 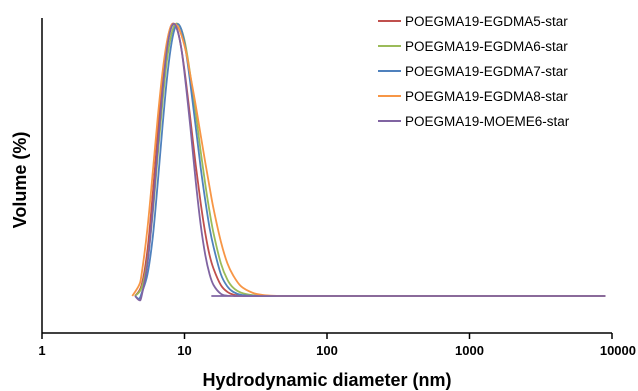 What do you see at coordinates (41, 350) in the screenshot?
I see `x-tick-label: 1` at bounding box center [41, 350].